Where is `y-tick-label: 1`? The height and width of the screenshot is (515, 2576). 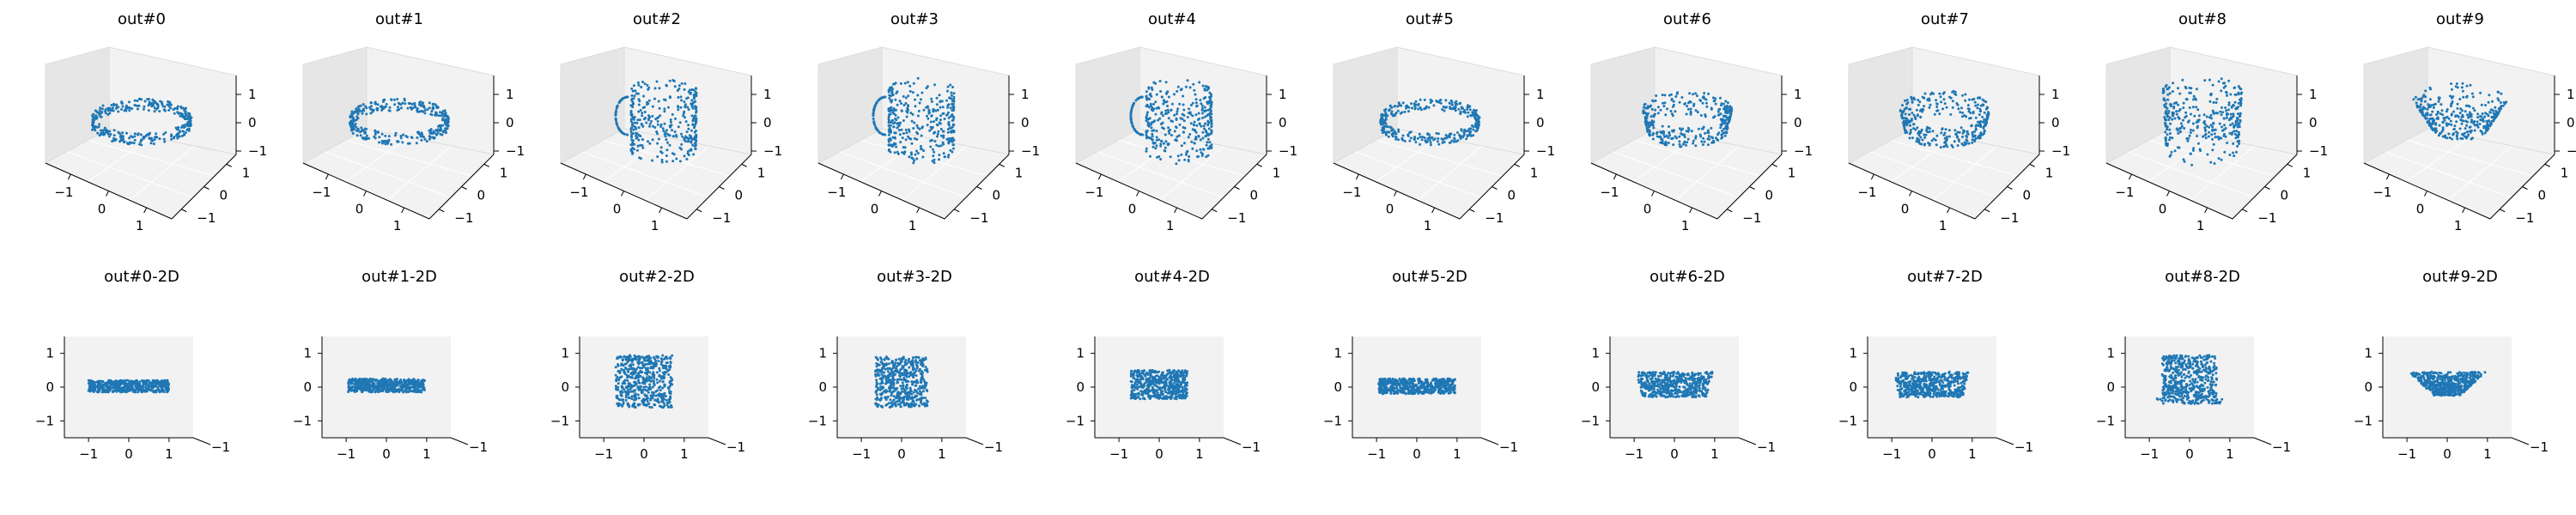 y-tick-label: 1 is located at coordinates (504, 172).